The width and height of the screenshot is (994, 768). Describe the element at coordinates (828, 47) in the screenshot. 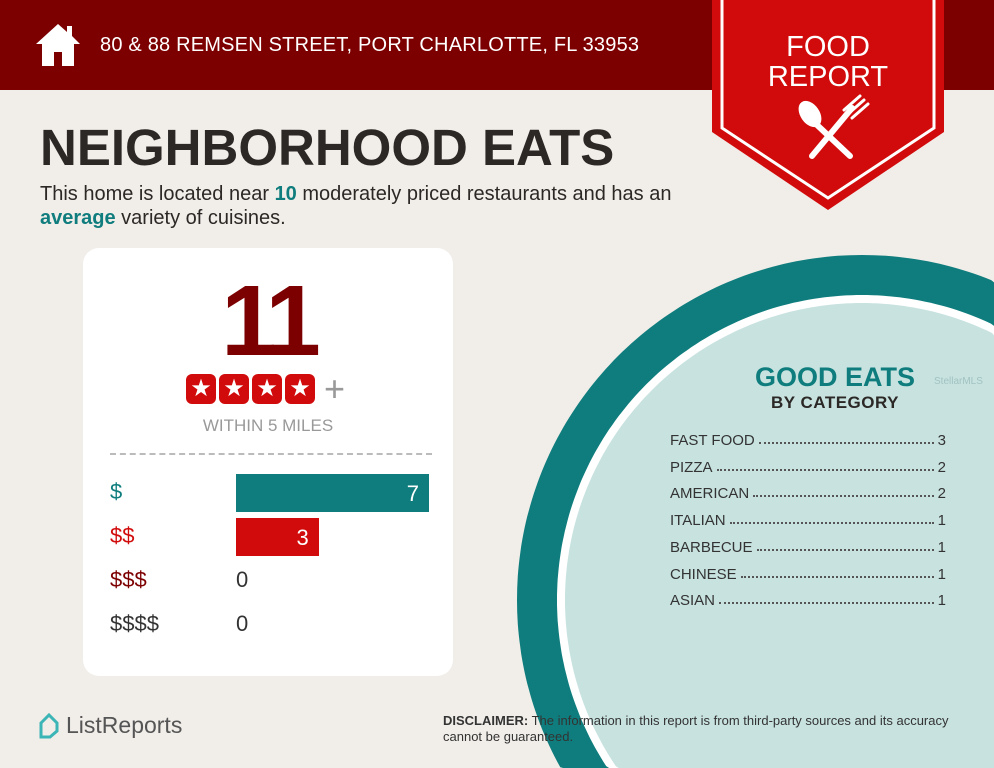

I see `badge-line1: FOOD` at that location.